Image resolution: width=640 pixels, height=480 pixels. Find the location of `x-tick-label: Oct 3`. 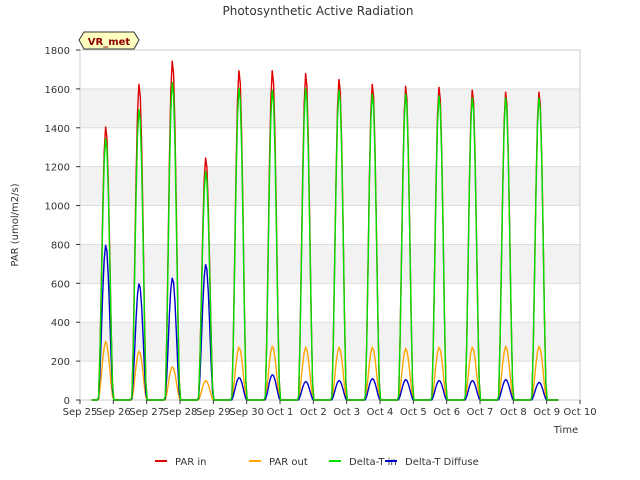

x-tick-label: Oct 3 is located at coordinates (346, 412).